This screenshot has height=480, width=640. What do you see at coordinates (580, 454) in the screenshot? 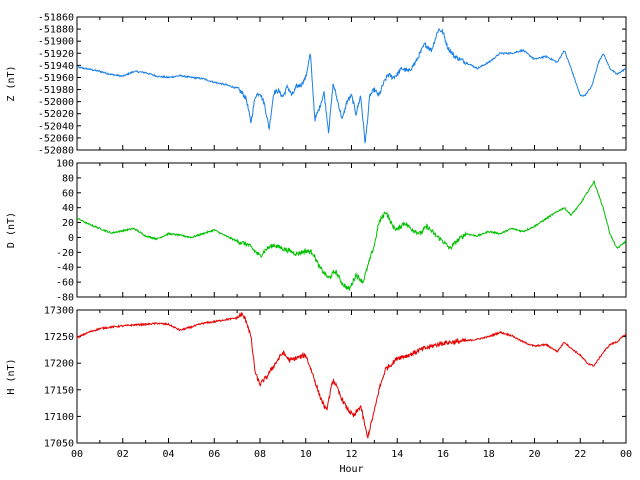
I see `x-tick-label: 22` at bounding box center [580, 454].